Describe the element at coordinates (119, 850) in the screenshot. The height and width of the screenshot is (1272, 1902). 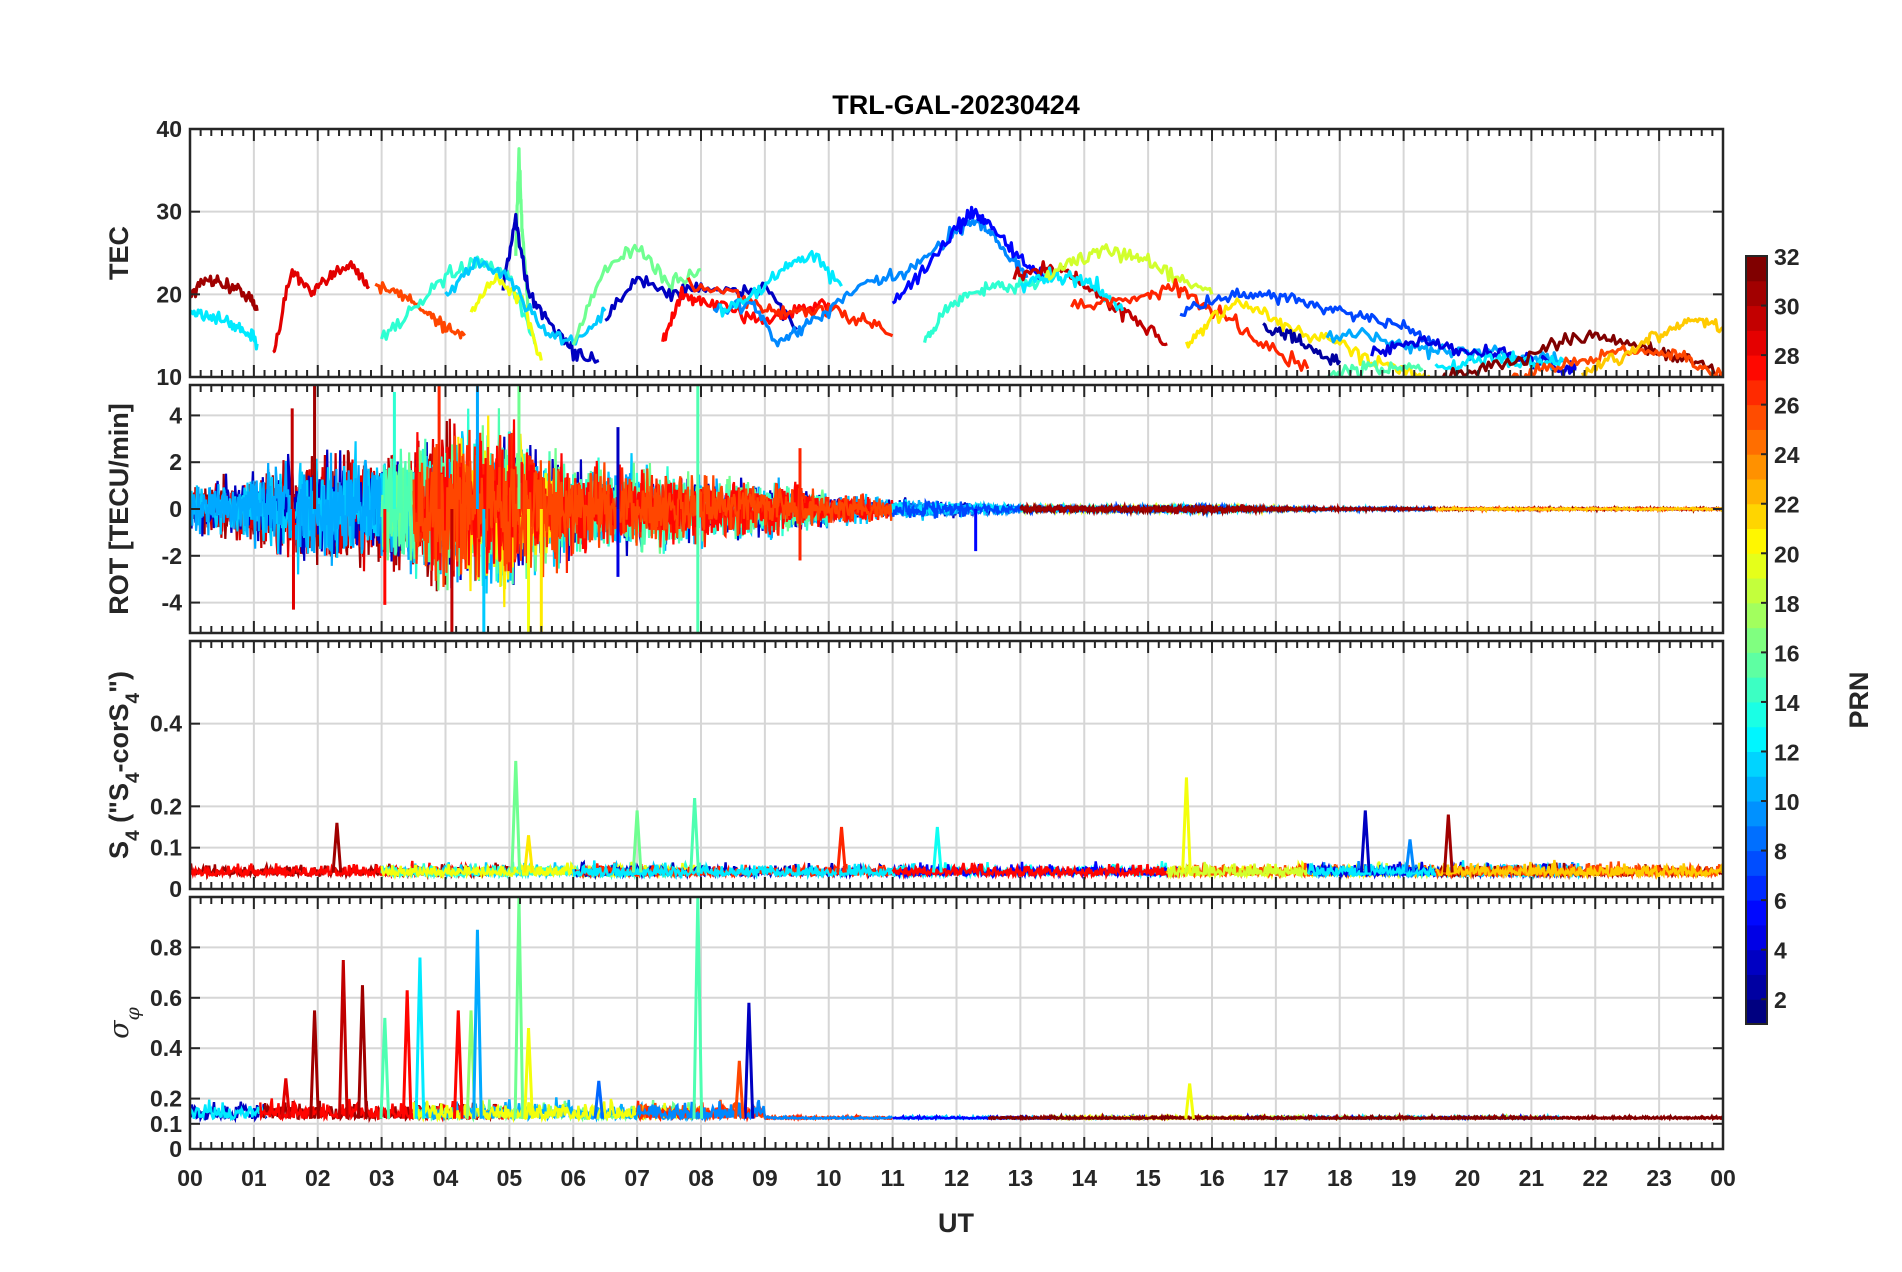
I see `label-text: S` at that location.